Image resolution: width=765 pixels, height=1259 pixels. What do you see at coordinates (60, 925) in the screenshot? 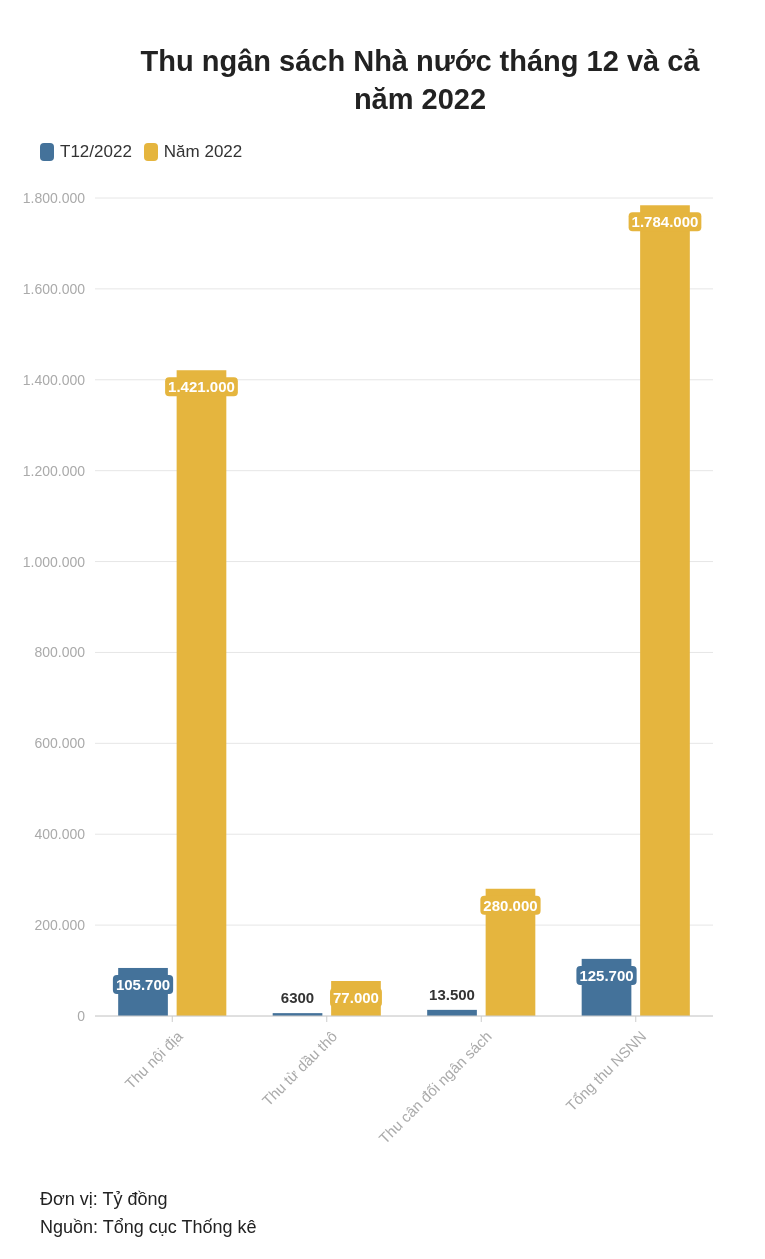
I see `y-tick-label: 200.000` at bounding box center [60, 925].